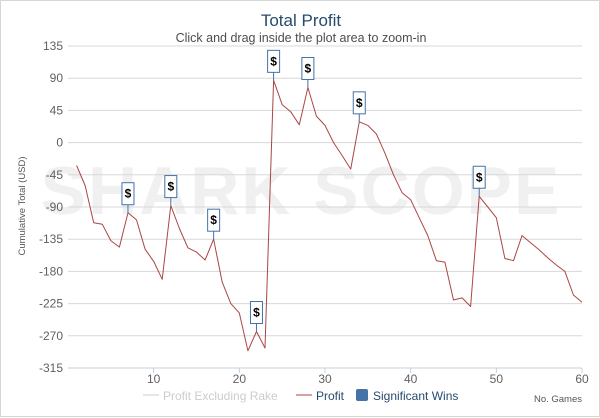 This screenshot has width=600, height=418. I want to click on x-axis-title: No. Games, so click(558, 399).